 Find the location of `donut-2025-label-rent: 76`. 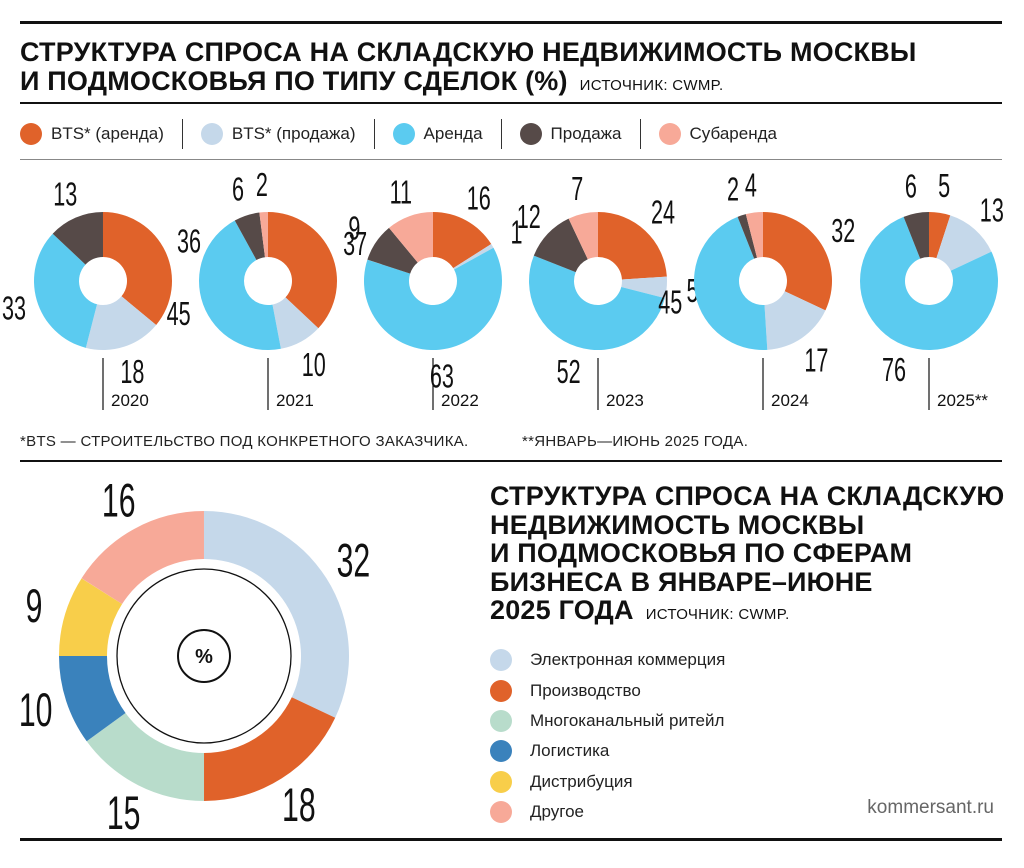

donut-2025-label-rent: 76 is located at coordinates (894, 369).